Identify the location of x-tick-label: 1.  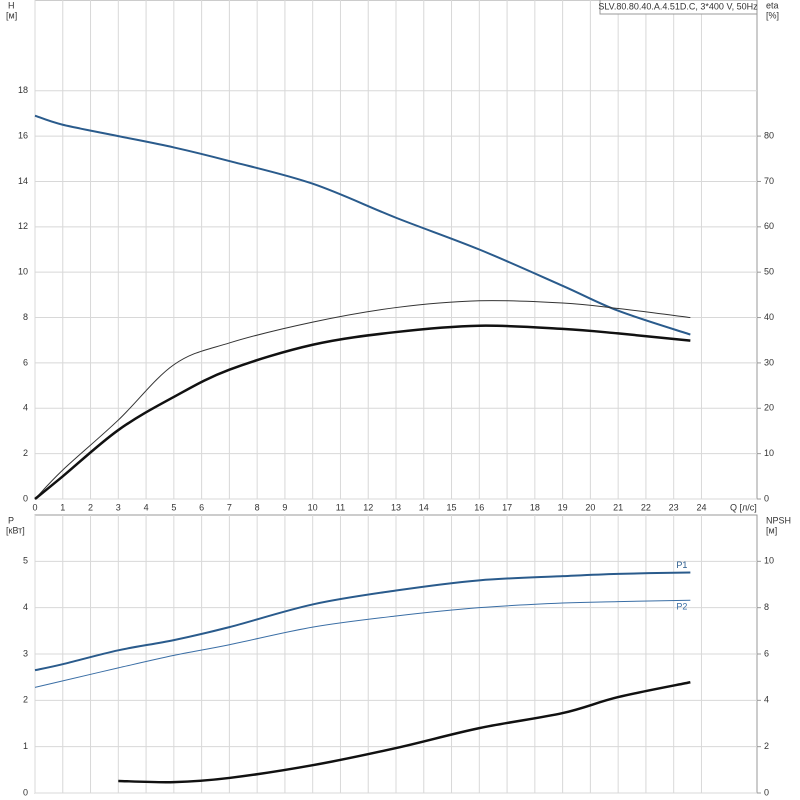
(62, 507).